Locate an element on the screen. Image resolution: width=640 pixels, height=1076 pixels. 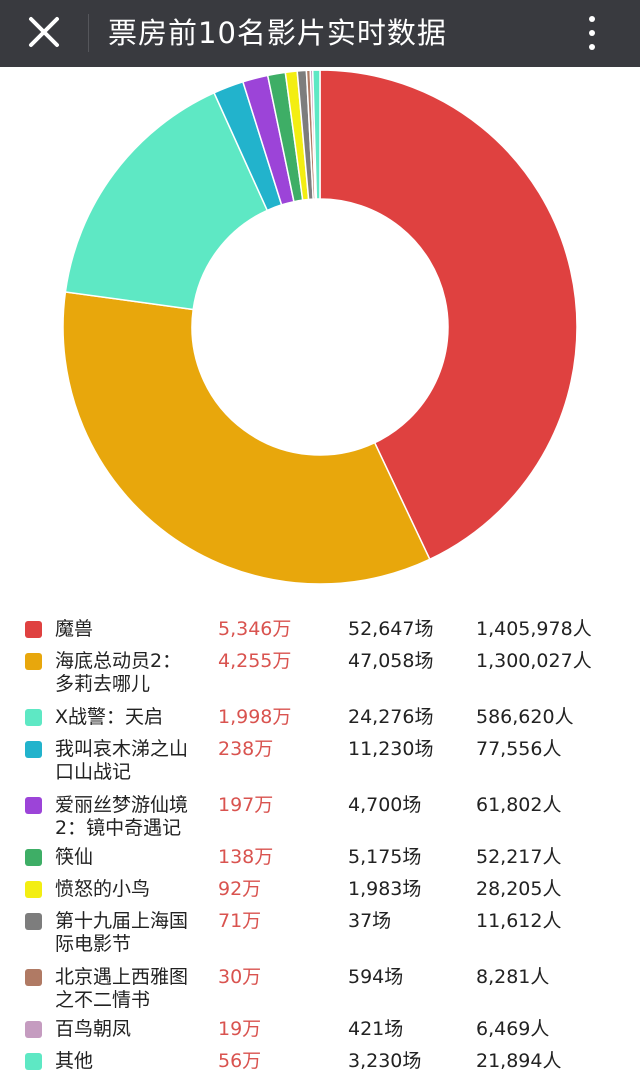
movie-name: 海底总动员2： 多莉去哪儿 is located at coordinates (134, 673).